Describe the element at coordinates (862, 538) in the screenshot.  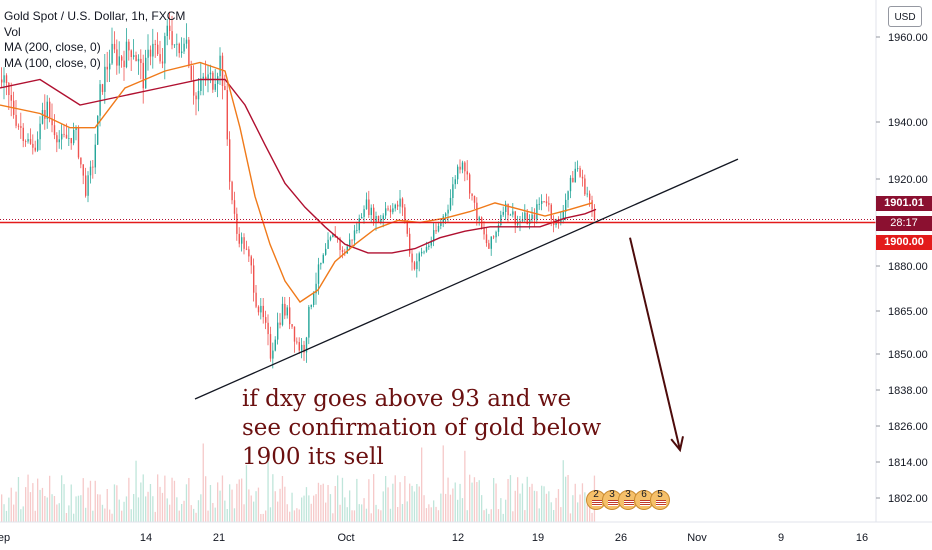
I see `time-tick-label: 16` at that location.